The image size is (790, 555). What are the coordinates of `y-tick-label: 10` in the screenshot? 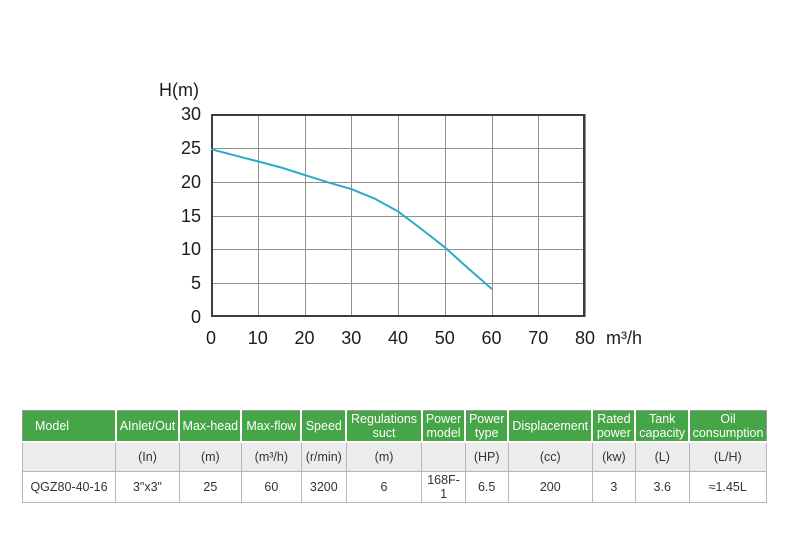 It's located at (190, 249).